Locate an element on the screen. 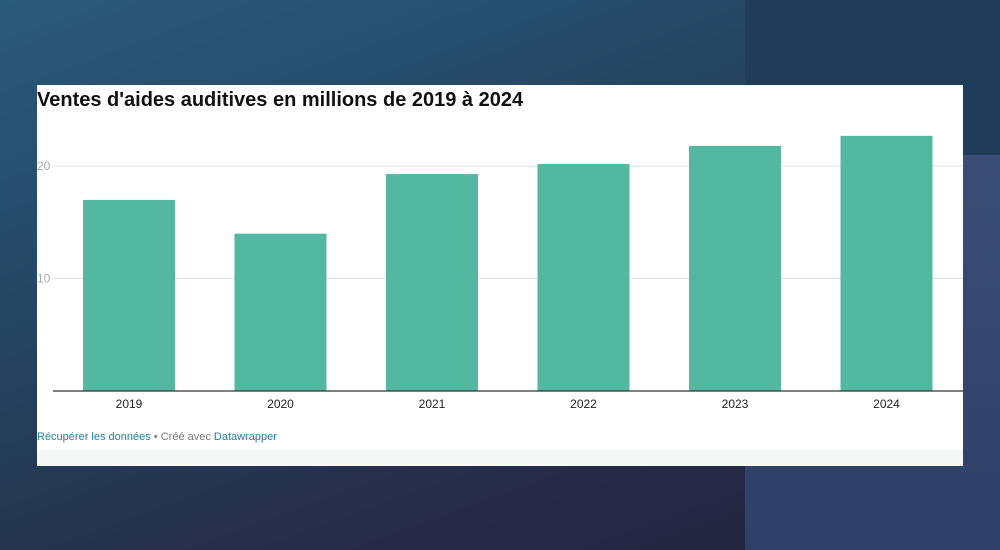 The width and height of the screenshot is (1000, 550). bar-2020 is located at coordinates (280, 312).